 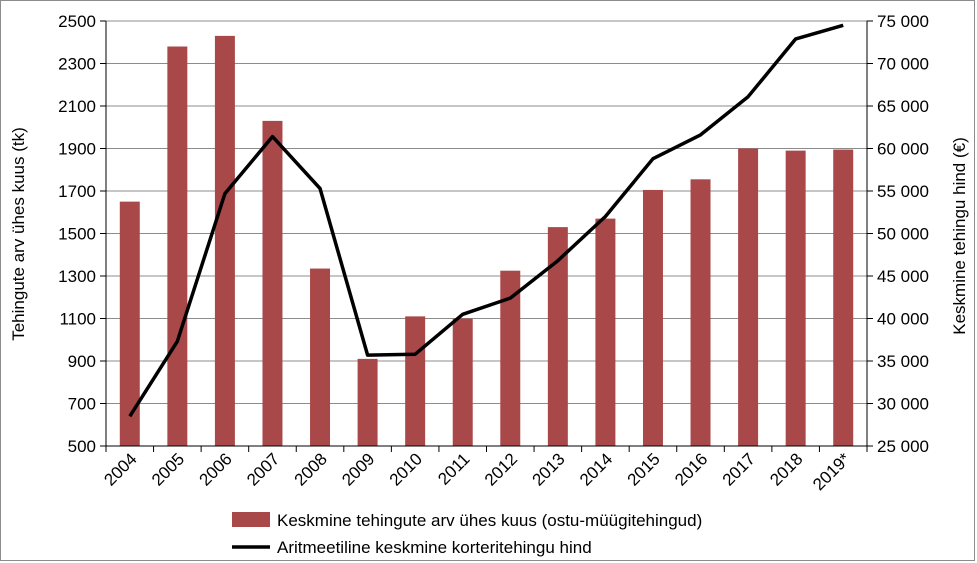 I want to click on left-tick-label: 2300, so click(x=77, y=64).